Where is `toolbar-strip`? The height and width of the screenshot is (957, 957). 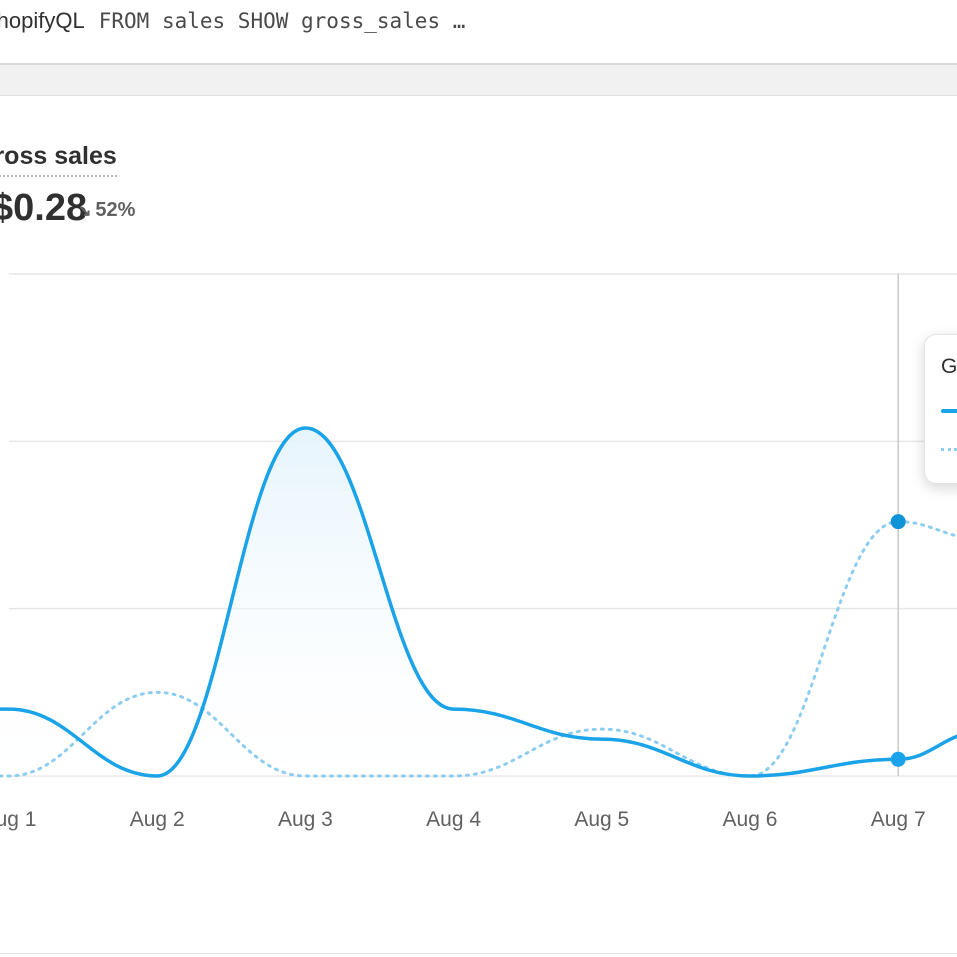
toolbar-strip is located at coordinates (478, 80).